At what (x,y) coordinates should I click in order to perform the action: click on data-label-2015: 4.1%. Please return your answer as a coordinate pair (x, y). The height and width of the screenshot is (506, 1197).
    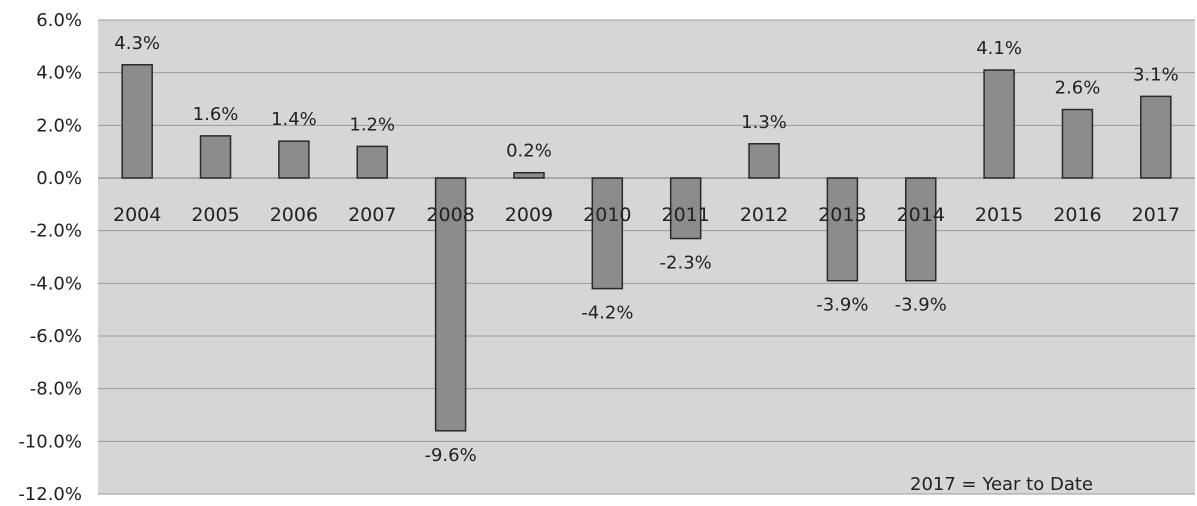
    Looking at the image, I should click on (999, 48).